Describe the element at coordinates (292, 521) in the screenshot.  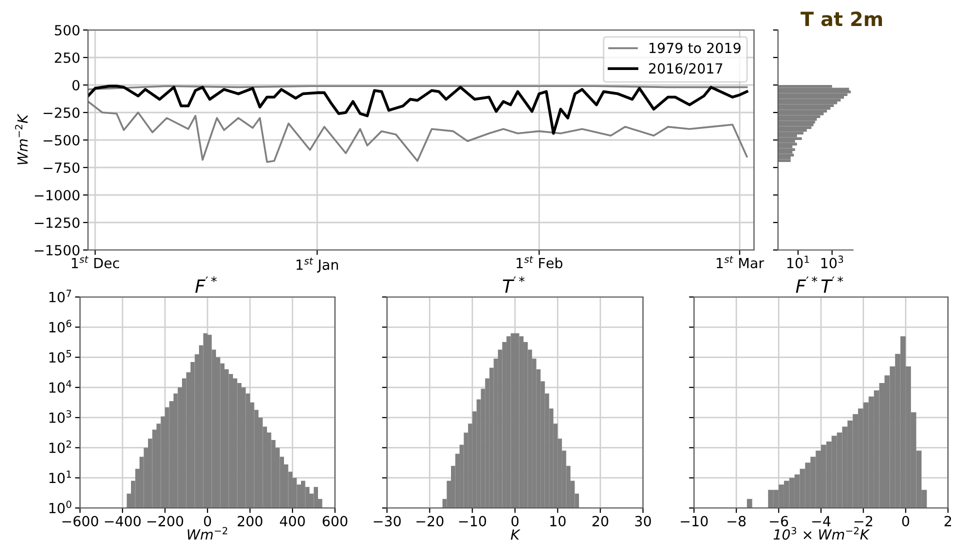
I see `x-tick-label: 400` at that location.